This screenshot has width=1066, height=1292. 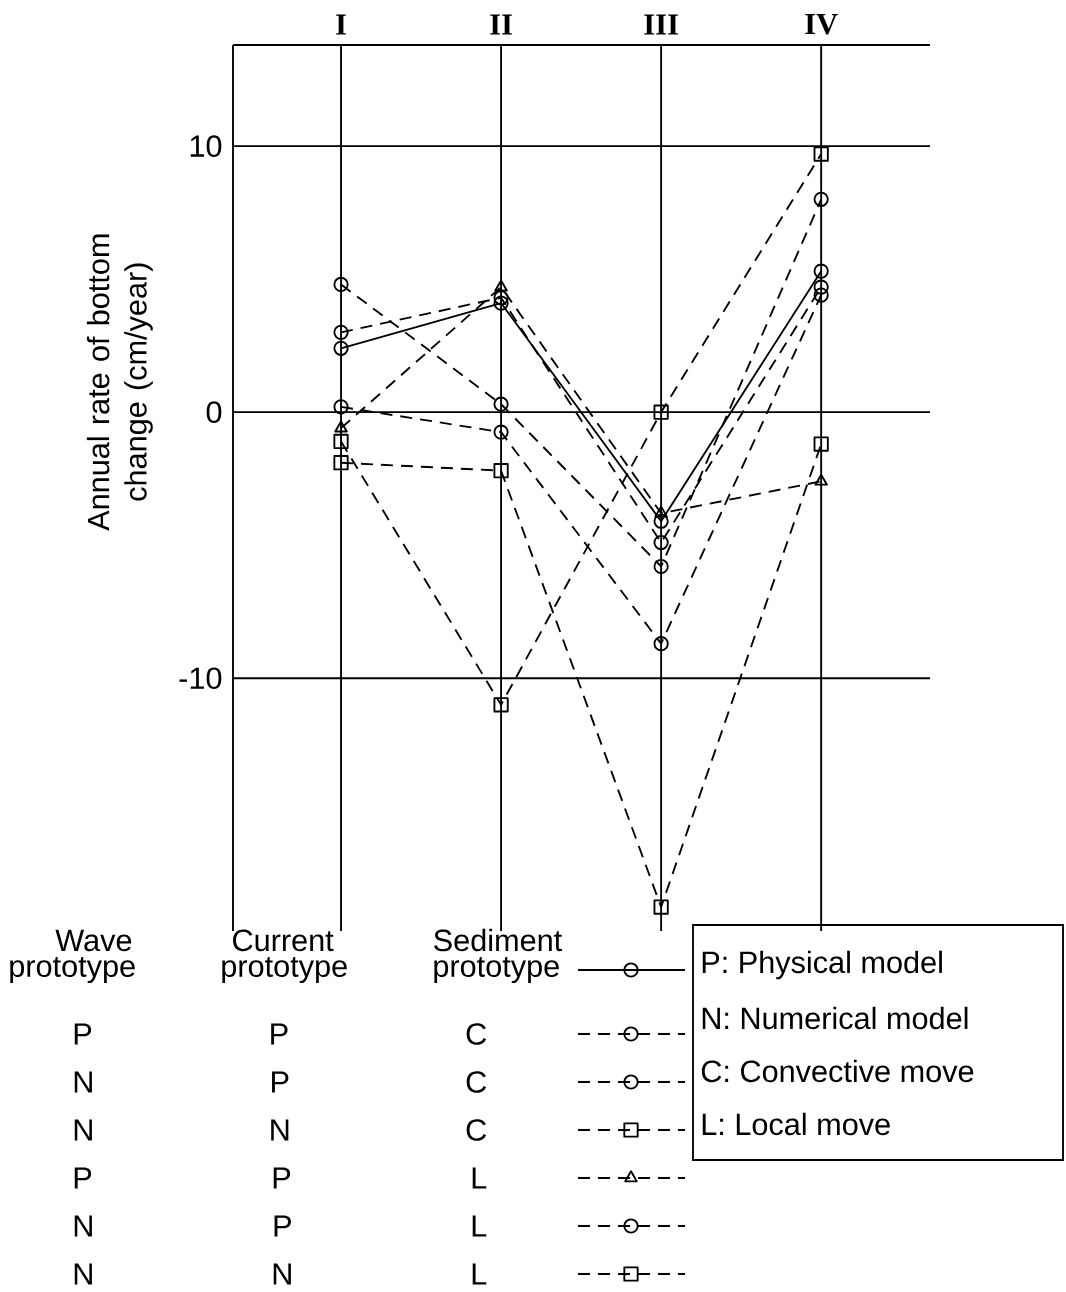 I want to click on x-tick-label: IV, so click(x=821, y=24).